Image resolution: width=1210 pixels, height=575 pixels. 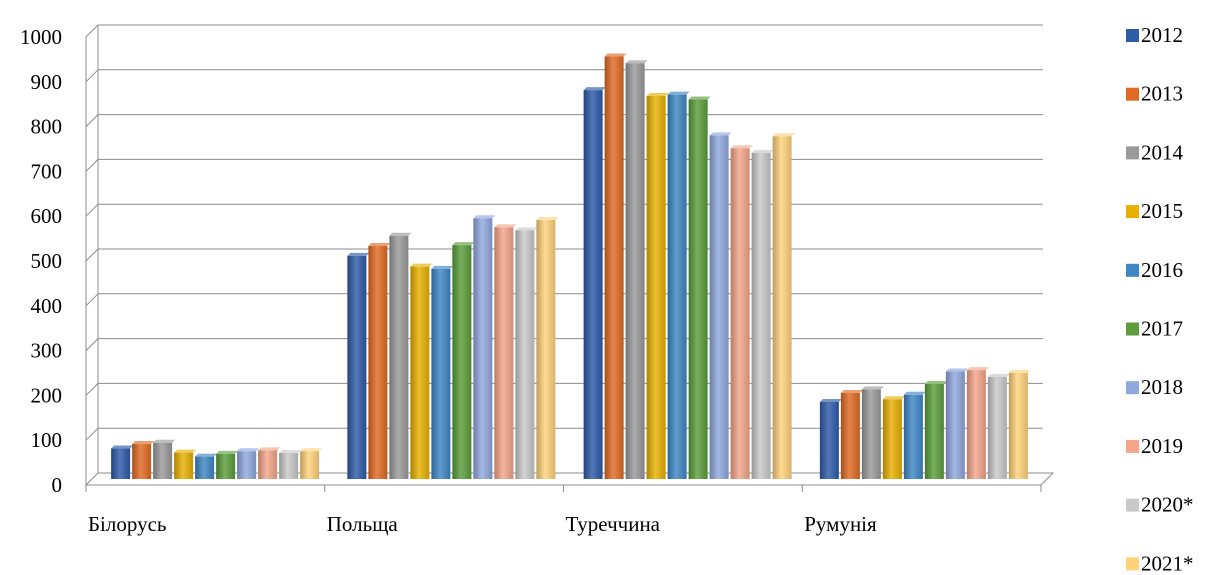 I want to click on legend-label: 2017, so click(x=1162, y=329).